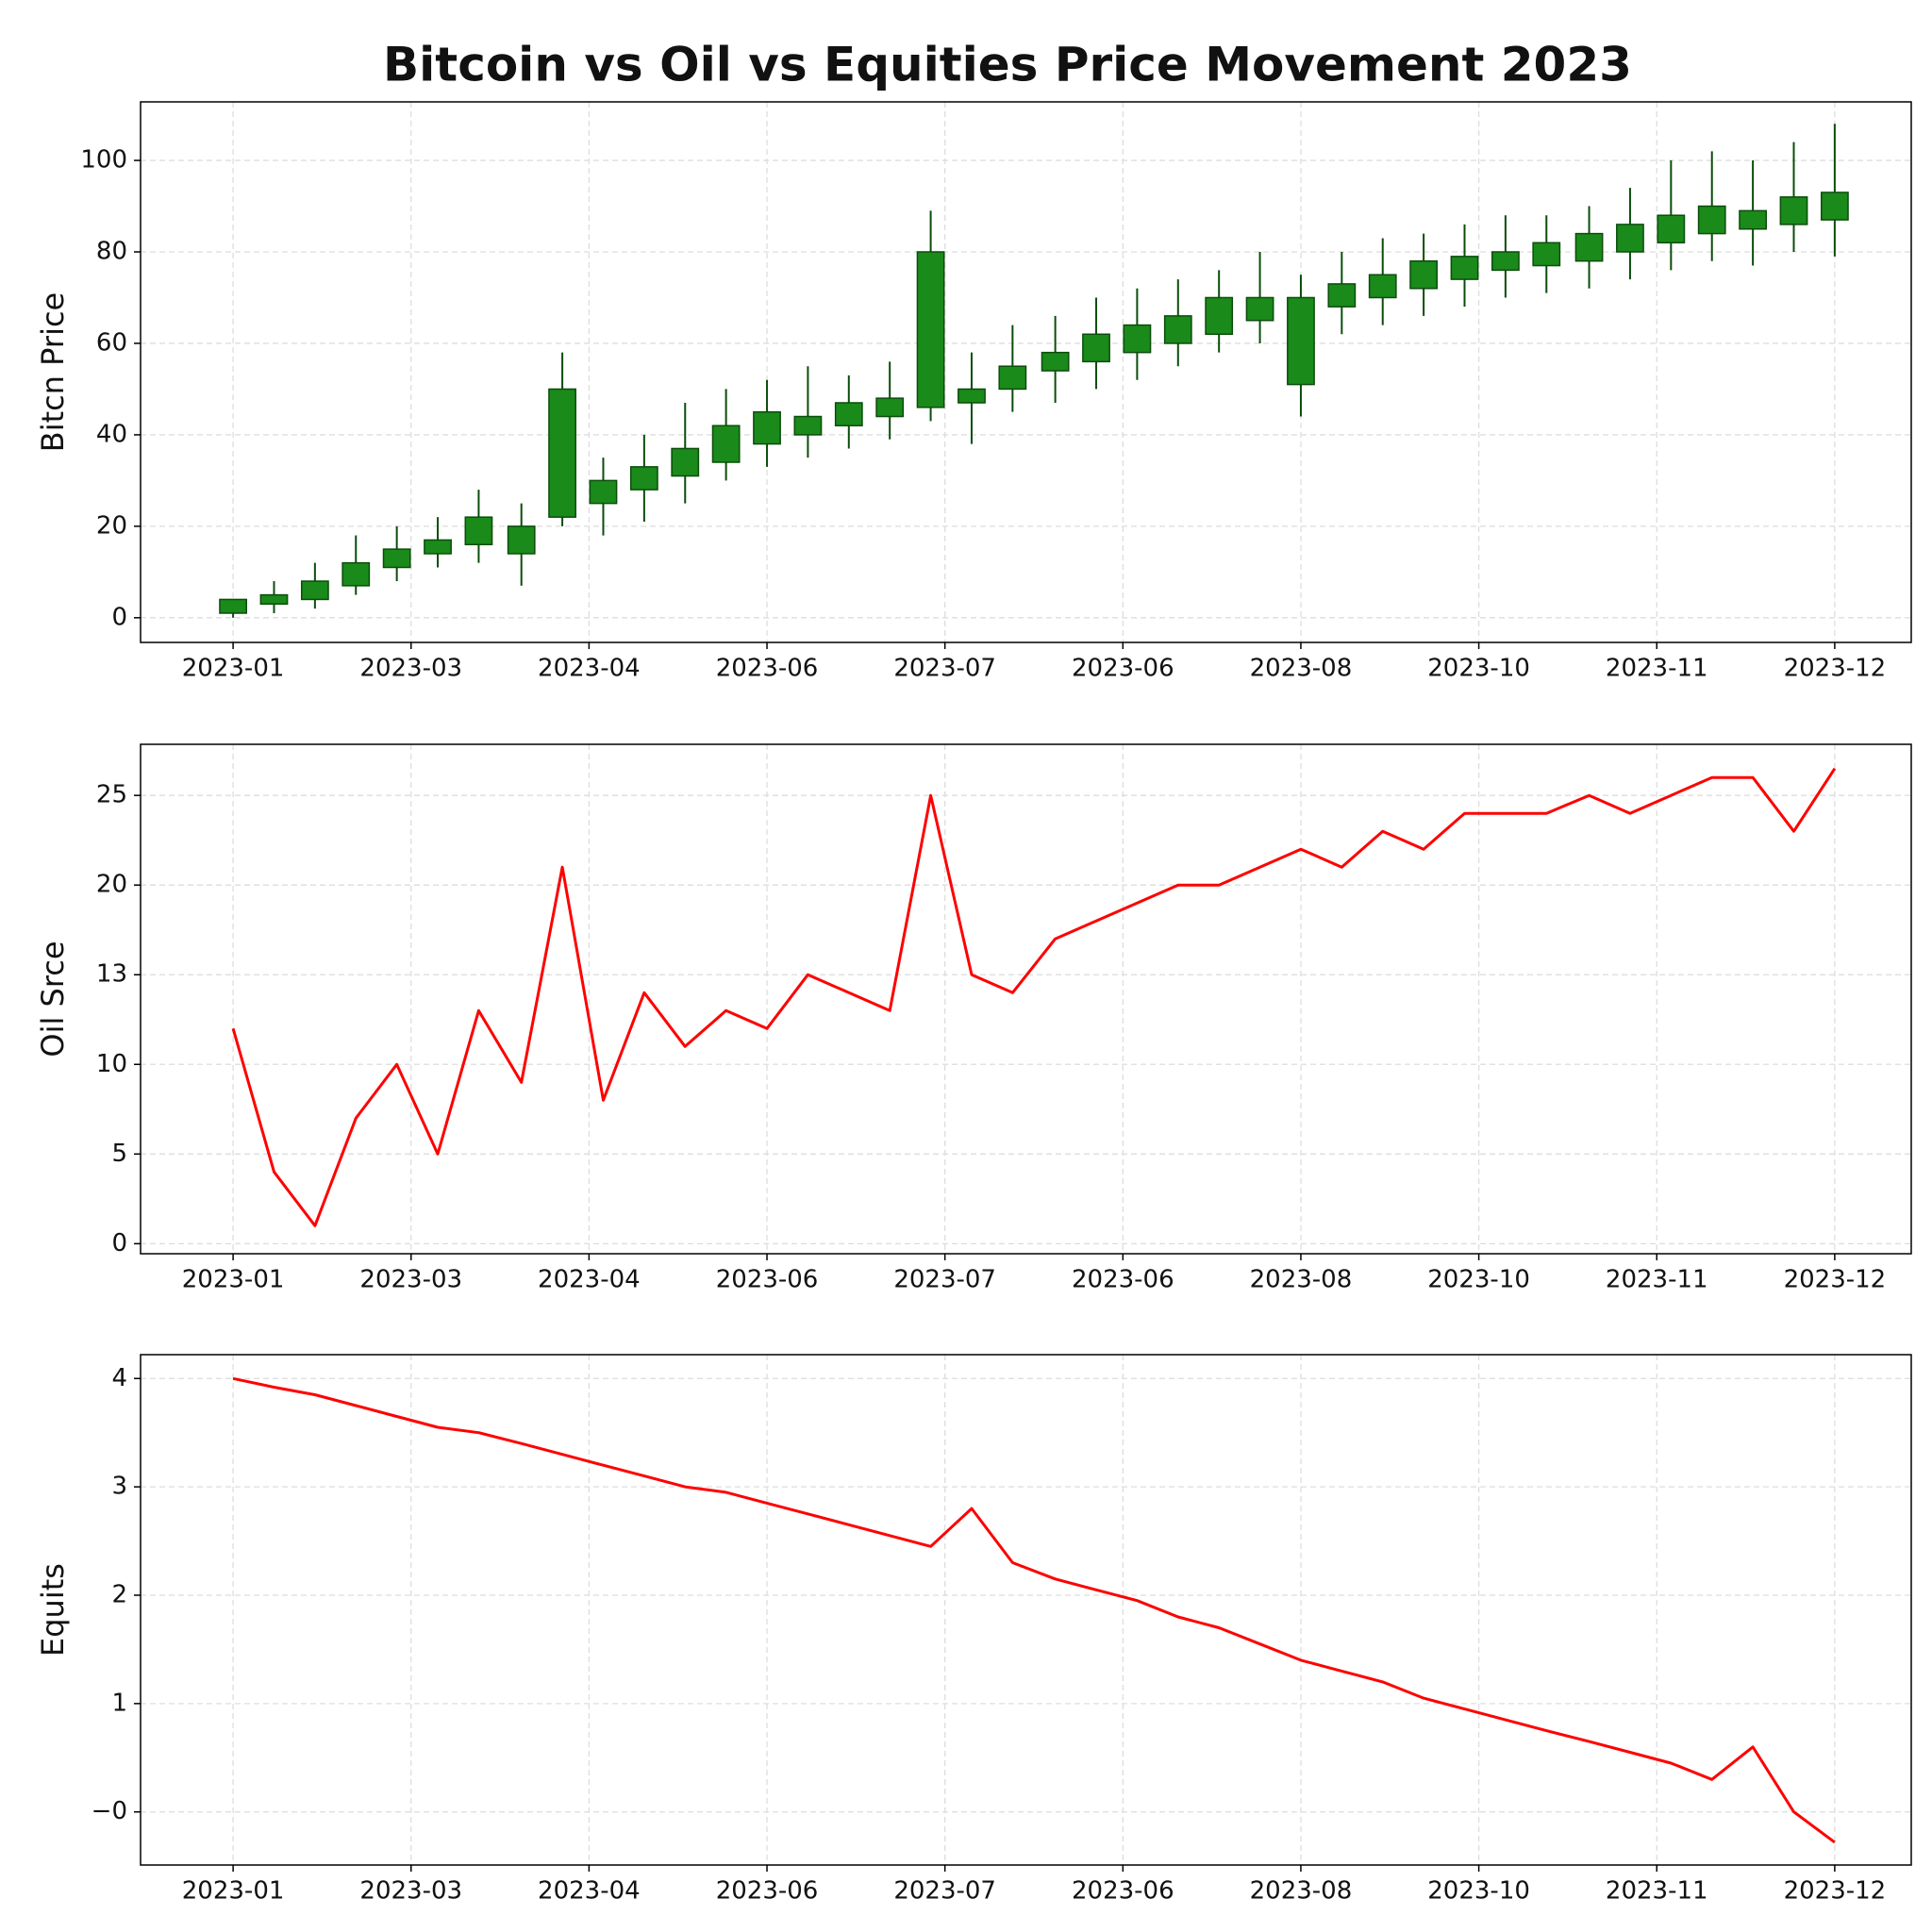 This screenshot has height=1932, width=1932. I want to click on y-axis-label: Bitcn Price, so click(53, 372).